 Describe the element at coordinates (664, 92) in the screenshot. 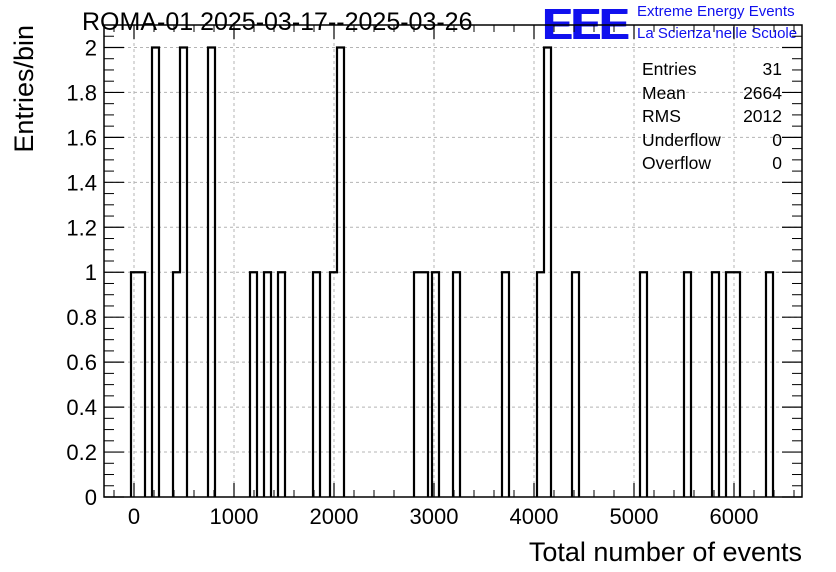

I see `stat-label: Mean` at that location.